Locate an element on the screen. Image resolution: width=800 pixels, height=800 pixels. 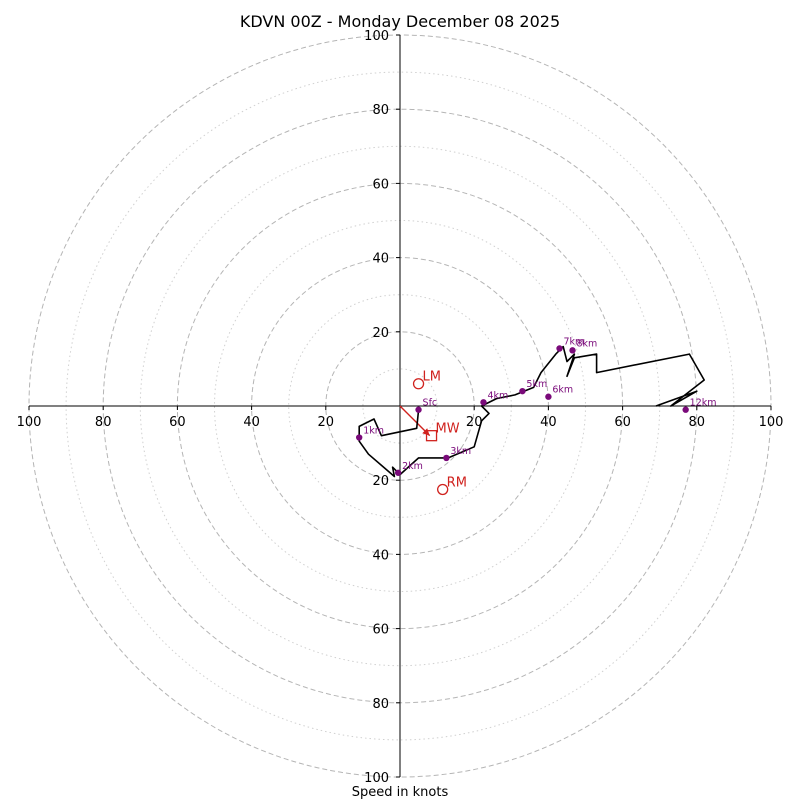
motion-marker-lm is located at coordinates (418, 384).